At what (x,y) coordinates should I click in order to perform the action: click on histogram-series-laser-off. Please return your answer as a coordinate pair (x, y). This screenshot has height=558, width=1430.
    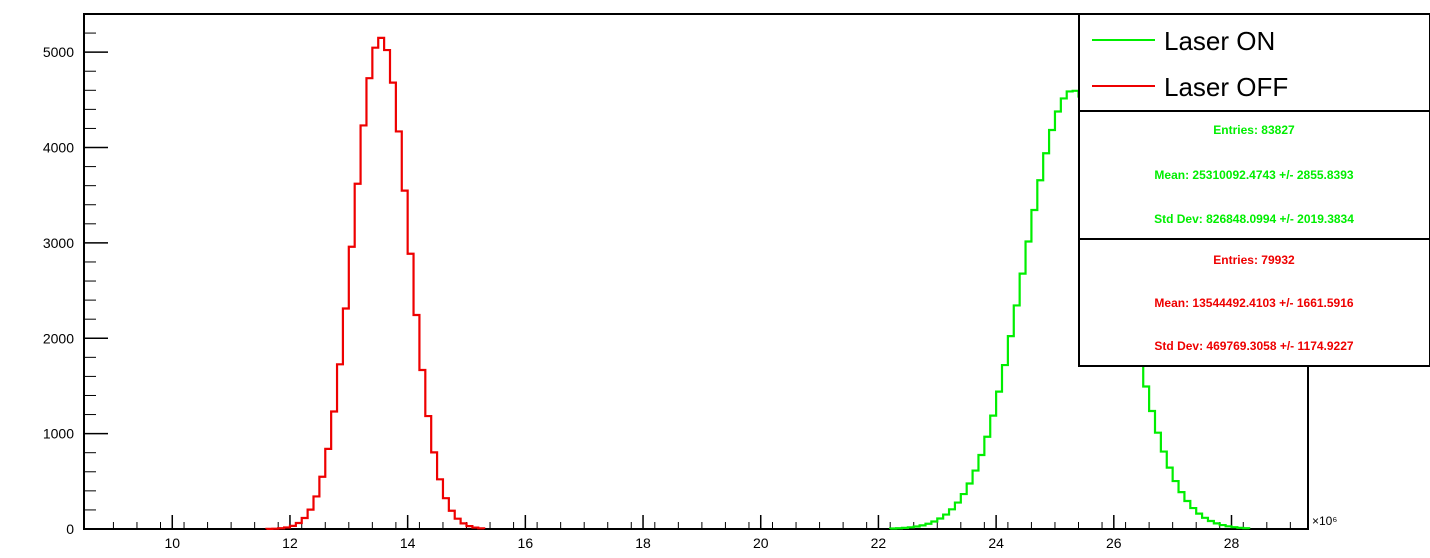
    Looking at the image, I should click on (375, 283).